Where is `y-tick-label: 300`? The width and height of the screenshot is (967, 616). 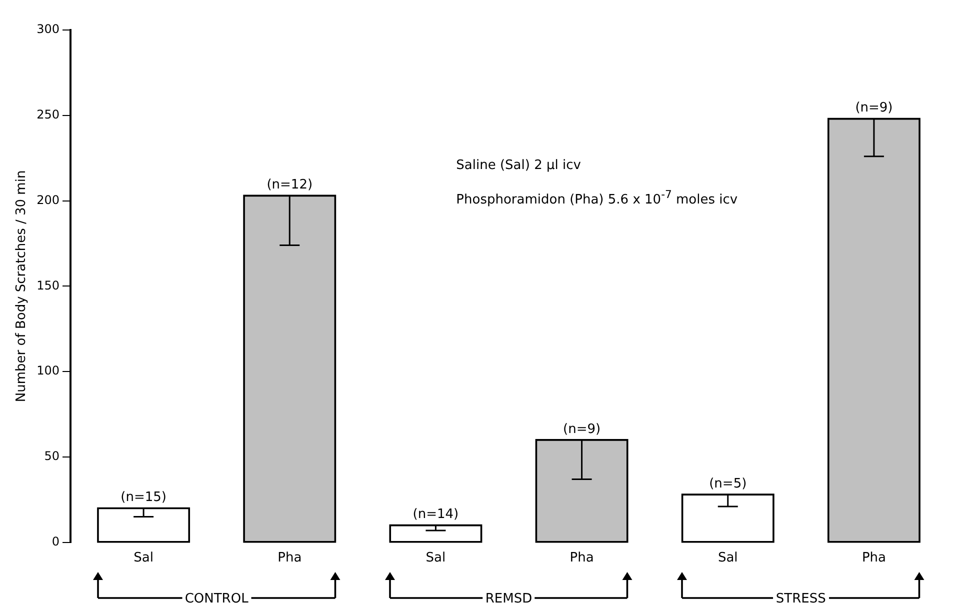
y-tick-label: 300 is located at coordinates (48, 29).